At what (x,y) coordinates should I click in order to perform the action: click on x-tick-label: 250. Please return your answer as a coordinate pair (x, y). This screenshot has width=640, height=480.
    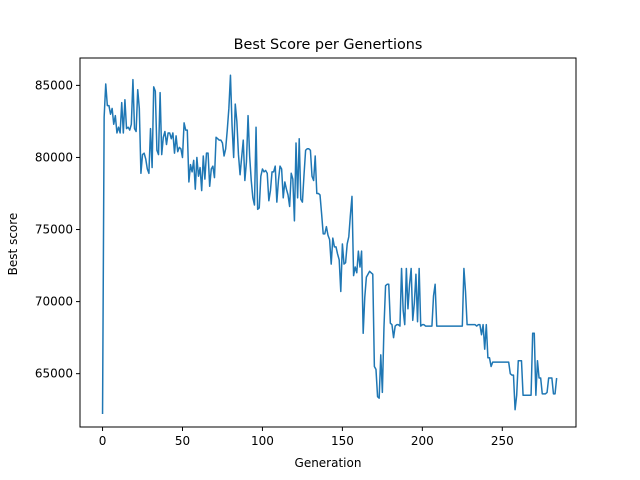
    Looking at the image, I should click on (502, 441).